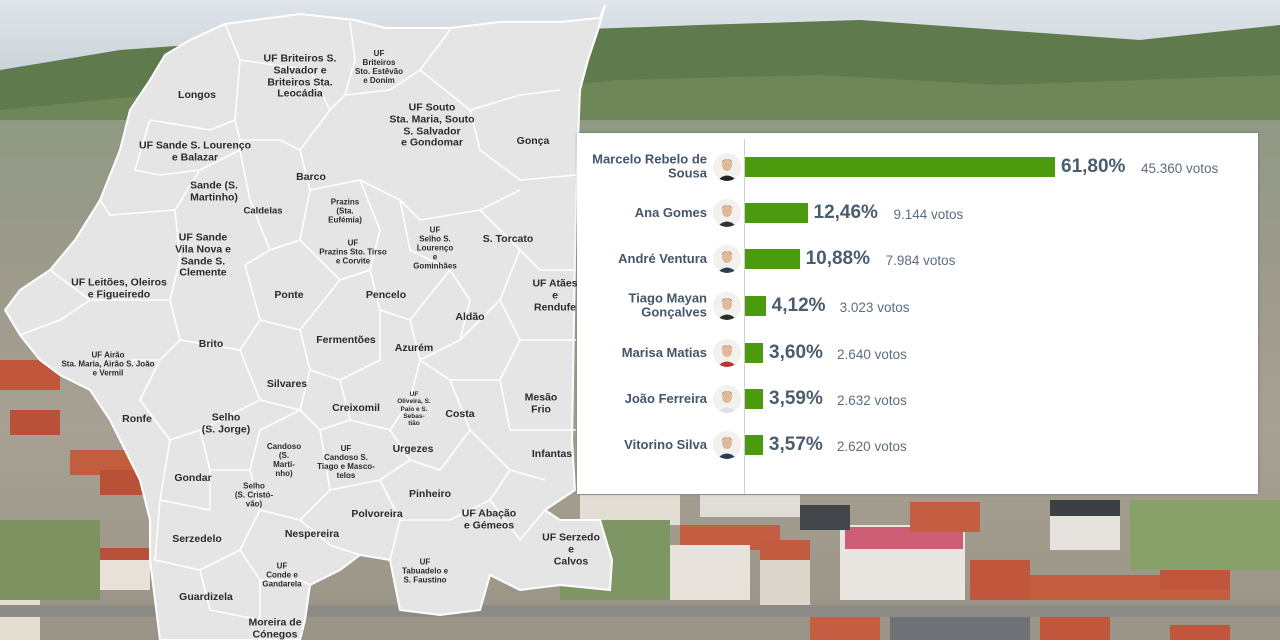 This screenshot has height=641, width=1280. I want to click on candidate-name: João Ferreira, so click(665, 398).